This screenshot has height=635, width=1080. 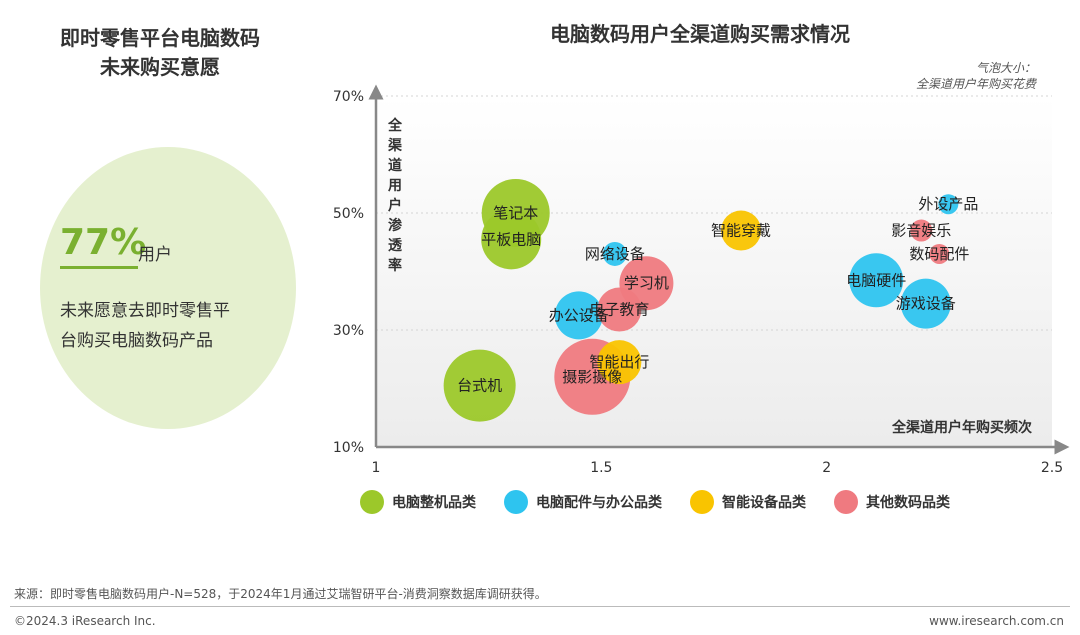 I want to click on legend-item-smart-devices: 智能设备品类, so click(x=748, y=502).